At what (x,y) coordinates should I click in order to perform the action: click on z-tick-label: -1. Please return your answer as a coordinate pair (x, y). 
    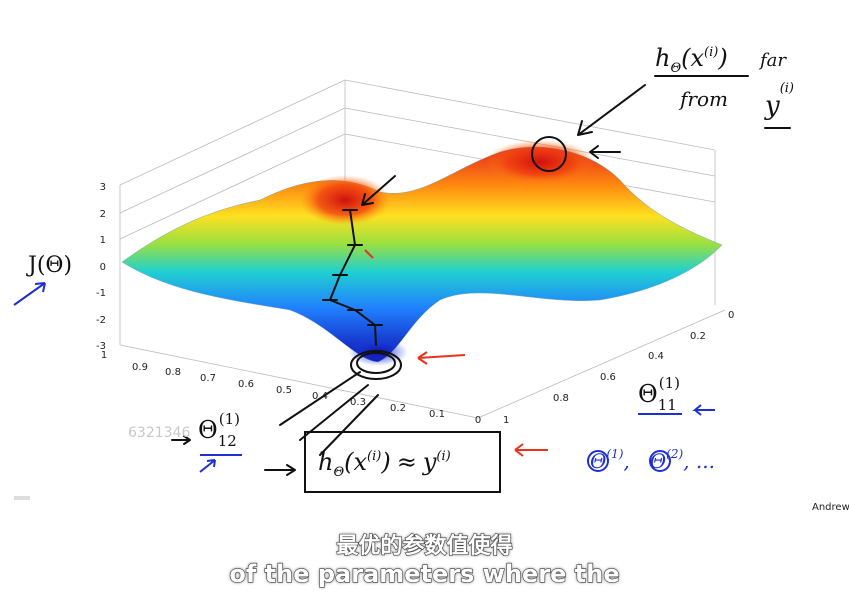
    Looking at the image, I should click on (101, 293).